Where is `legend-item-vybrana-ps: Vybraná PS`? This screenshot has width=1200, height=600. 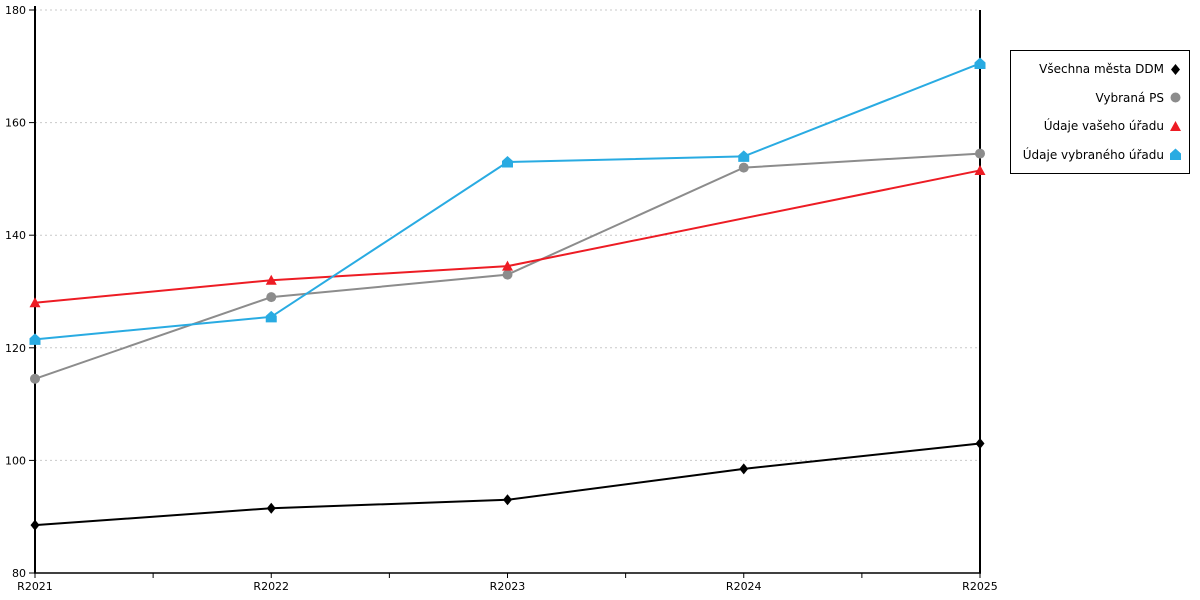
legend-item-vybrana-ps: Vybraná PS is located at coordinates (1098, 98).